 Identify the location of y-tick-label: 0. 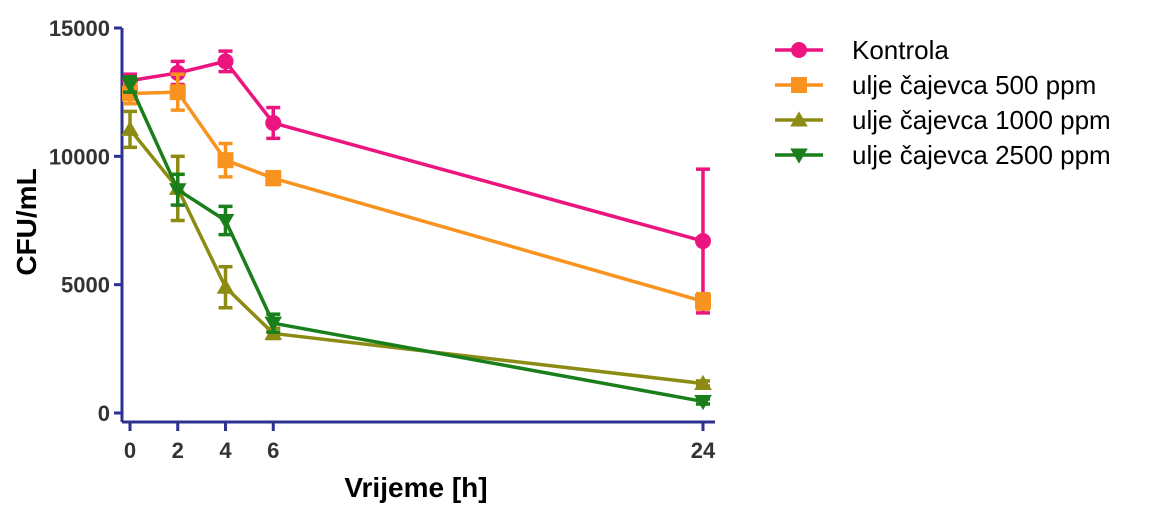
(104, 413).